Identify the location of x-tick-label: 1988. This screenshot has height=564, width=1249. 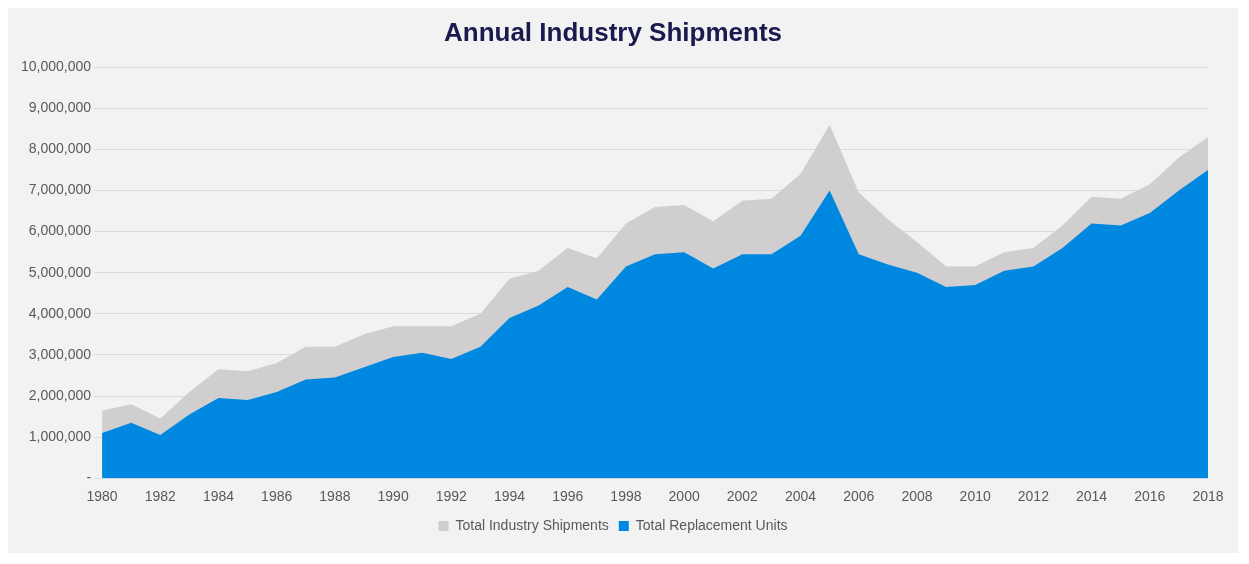
(335, 496).